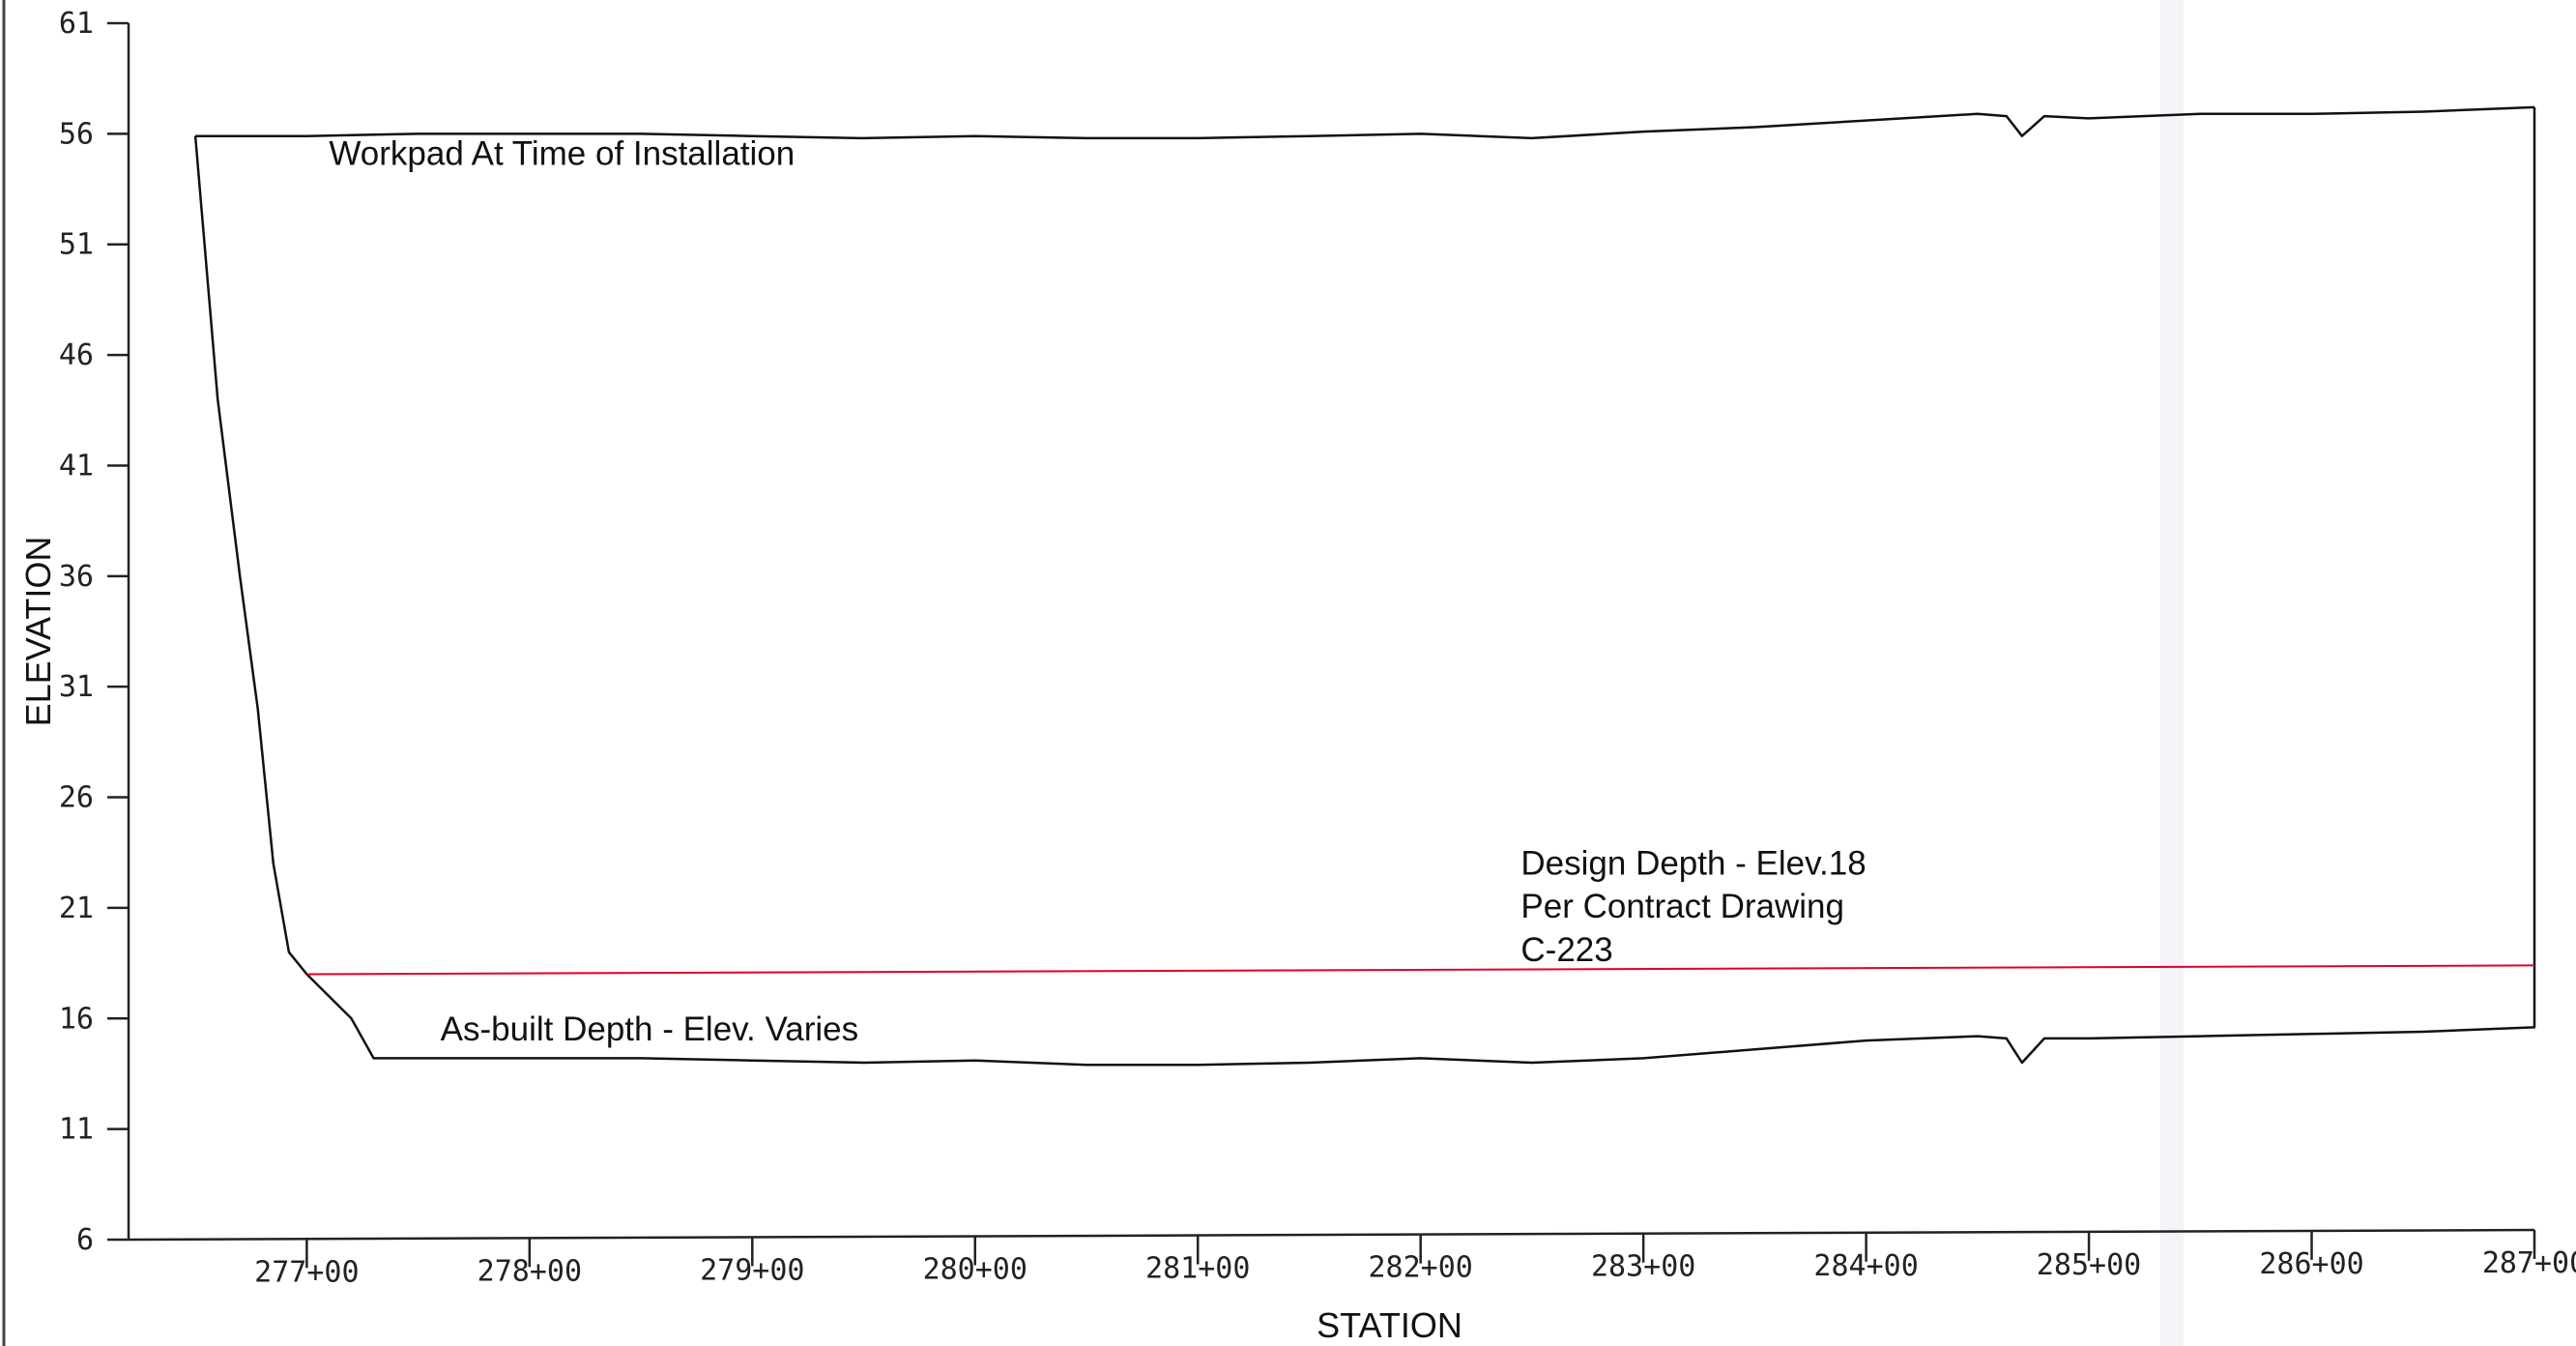 This screenshot has height=1346, width=2576. What do you see at coordinates (1682, 907) in the screenshot?
I see `contract-drawing-label: Per Contract Drawing` at bounding box center [1682, 907].